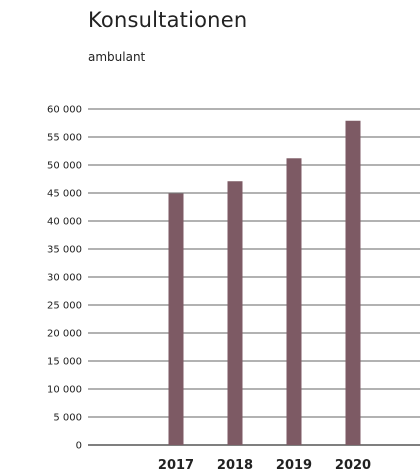 This screenshot has width=420, height=476. What do you see at coordinates (64, 334) in the screenshot?
I see `y-tick-label: 20 000` at bounding box center [64, 334].